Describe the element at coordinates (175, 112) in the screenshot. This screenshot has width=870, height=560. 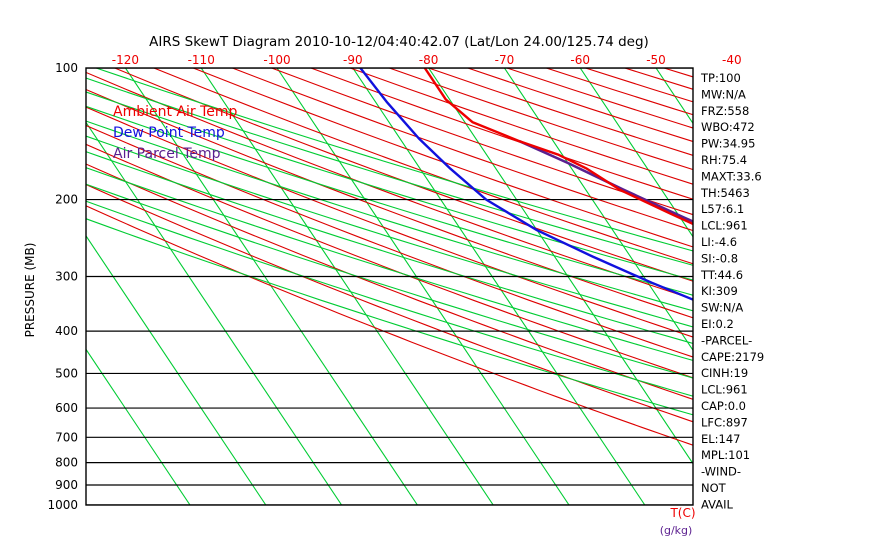
I see `legend-item-0: Ambient Air Temp` at that location.